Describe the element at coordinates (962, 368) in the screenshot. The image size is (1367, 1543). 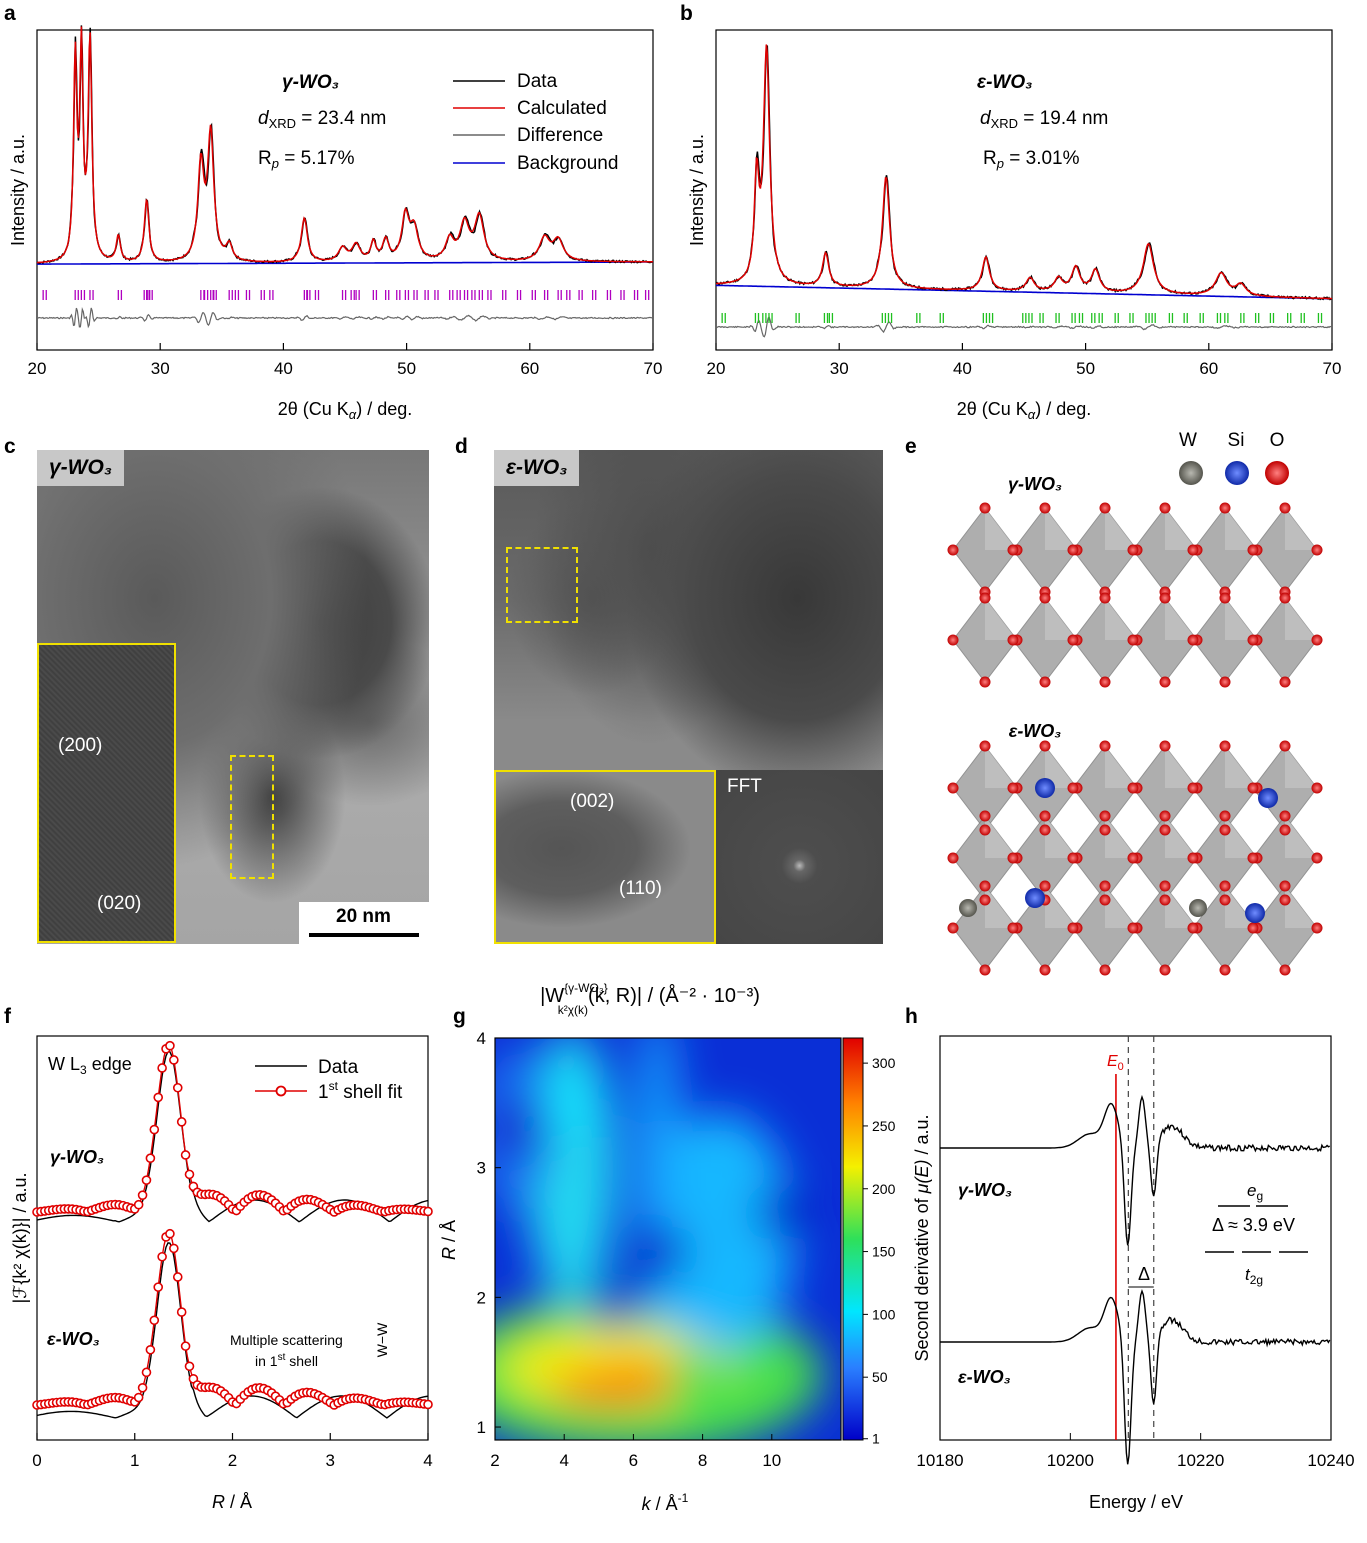
I see `chart-b-xtick-label: 40` at that location.